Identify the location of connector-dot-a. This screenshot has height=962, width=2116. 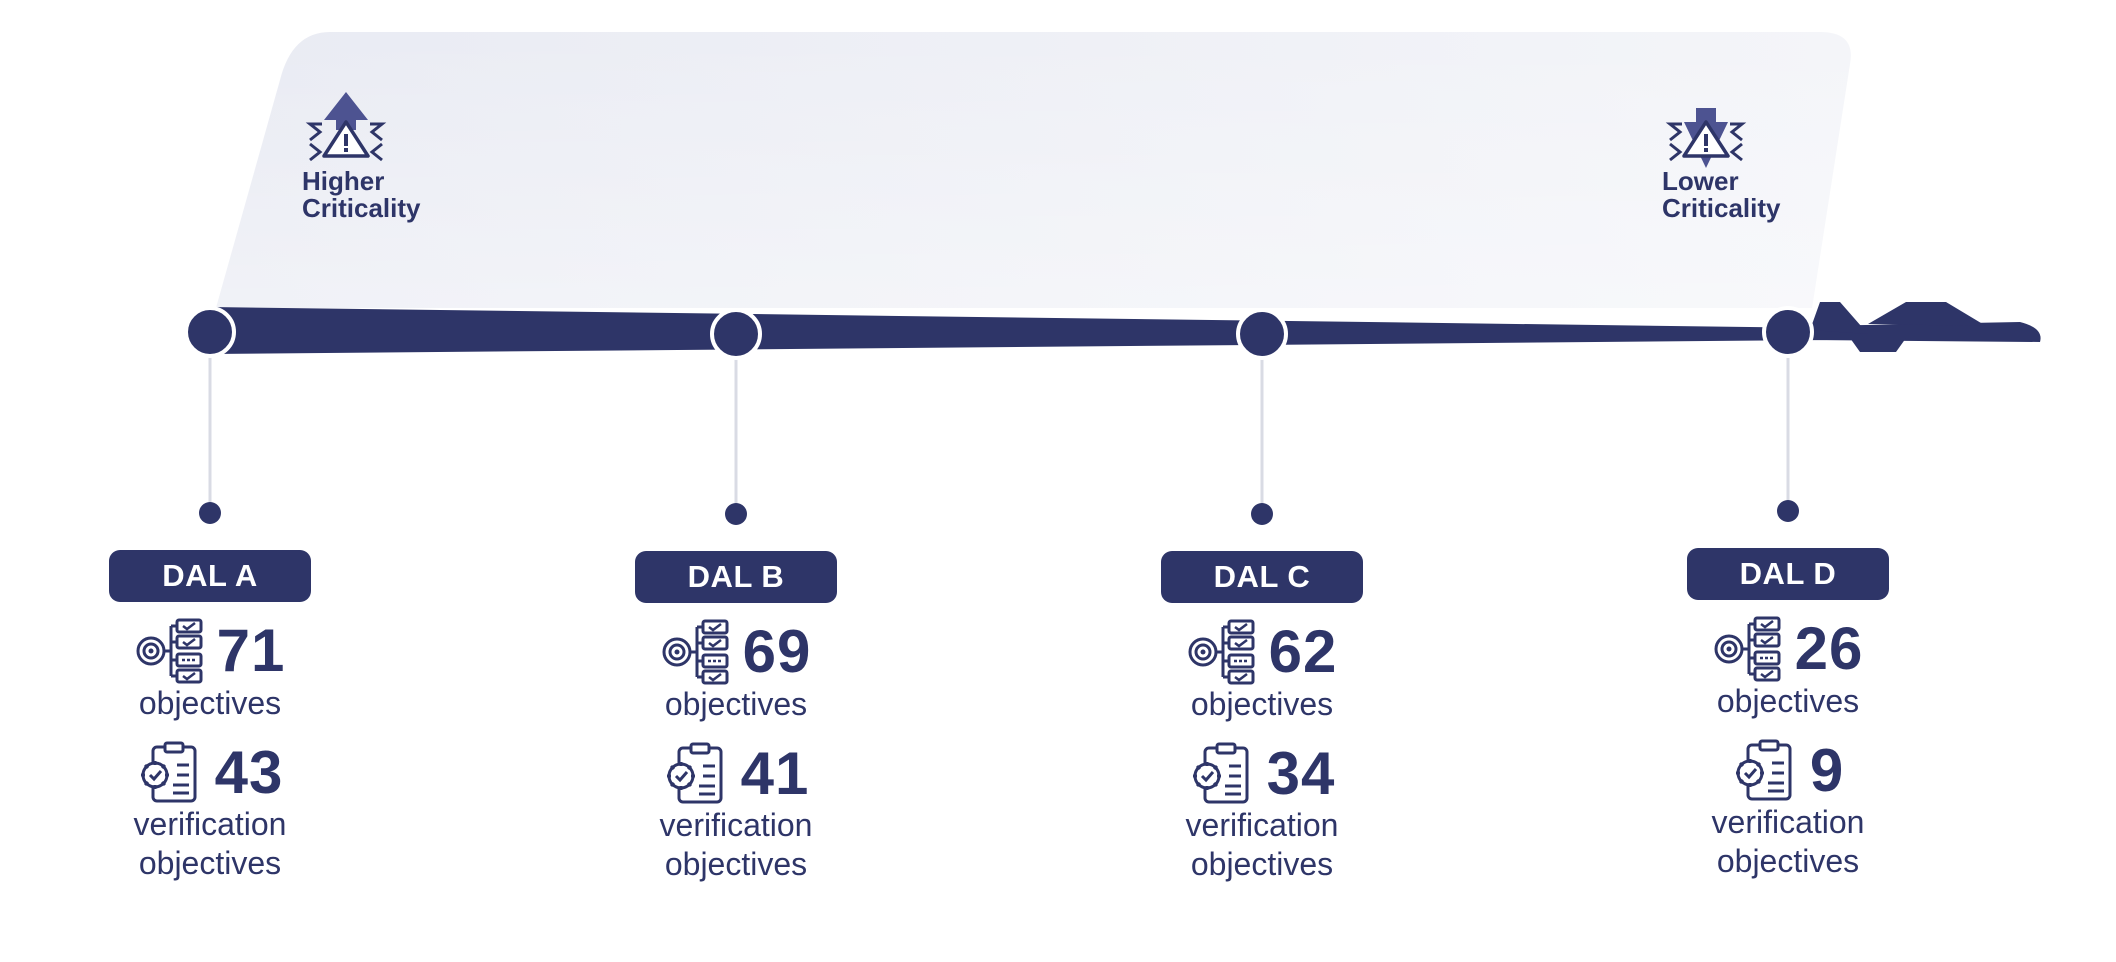
(210, 513).